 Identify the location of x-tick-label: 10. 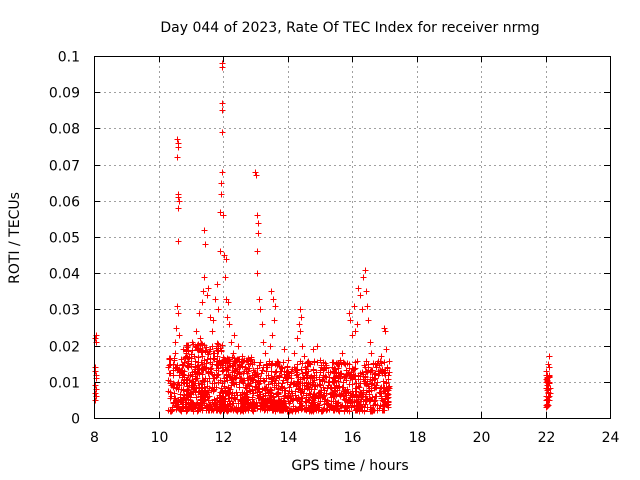
(160, 438).